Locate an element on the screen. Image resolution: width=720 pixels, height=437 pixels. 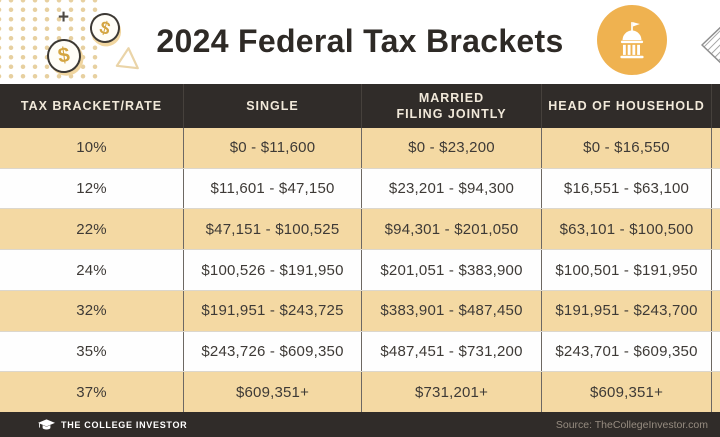
rate-cell: 10% is located at coordinates (91, 148).